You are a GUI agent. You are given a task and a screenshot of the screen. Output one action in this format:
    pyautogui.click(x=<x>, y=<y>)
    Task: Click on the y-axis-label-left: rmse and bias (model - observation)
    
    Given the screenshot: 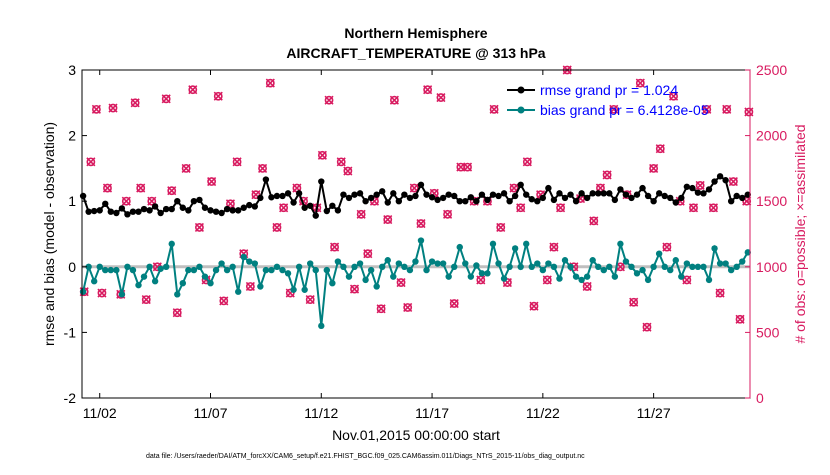 What is the action you would take?
    pyautogui.click(x=49, y=234)
    